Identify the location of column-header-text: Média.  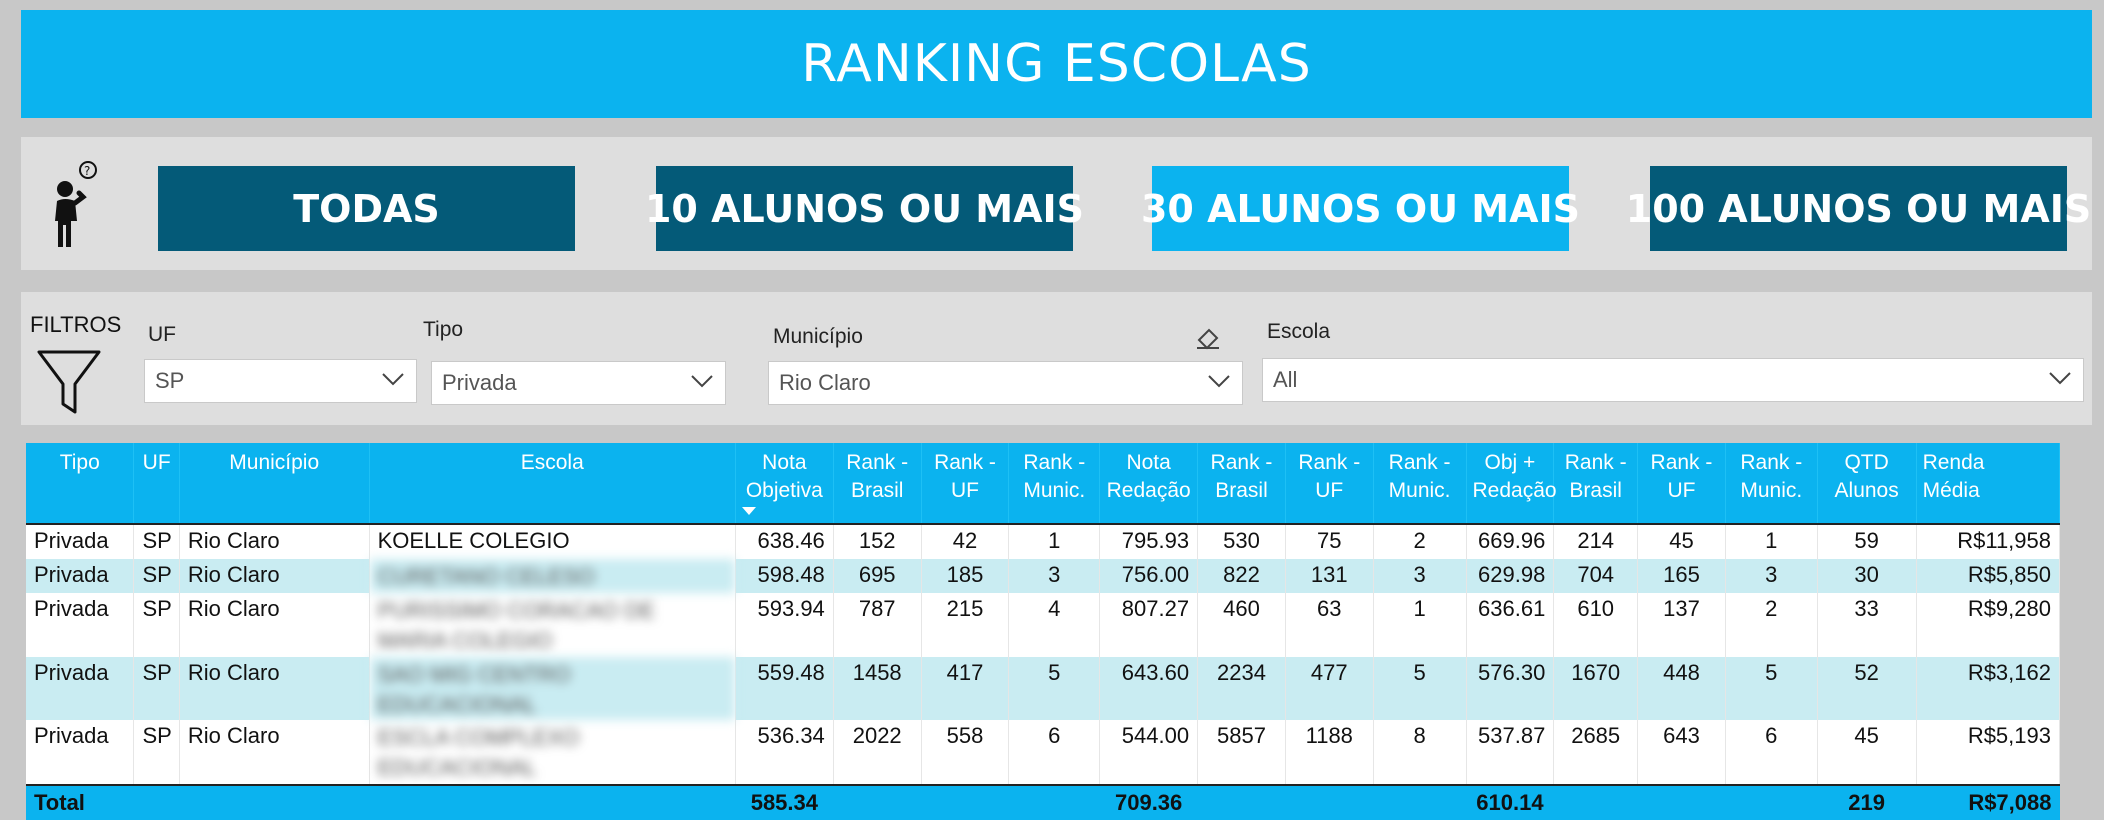
(1951, 490).